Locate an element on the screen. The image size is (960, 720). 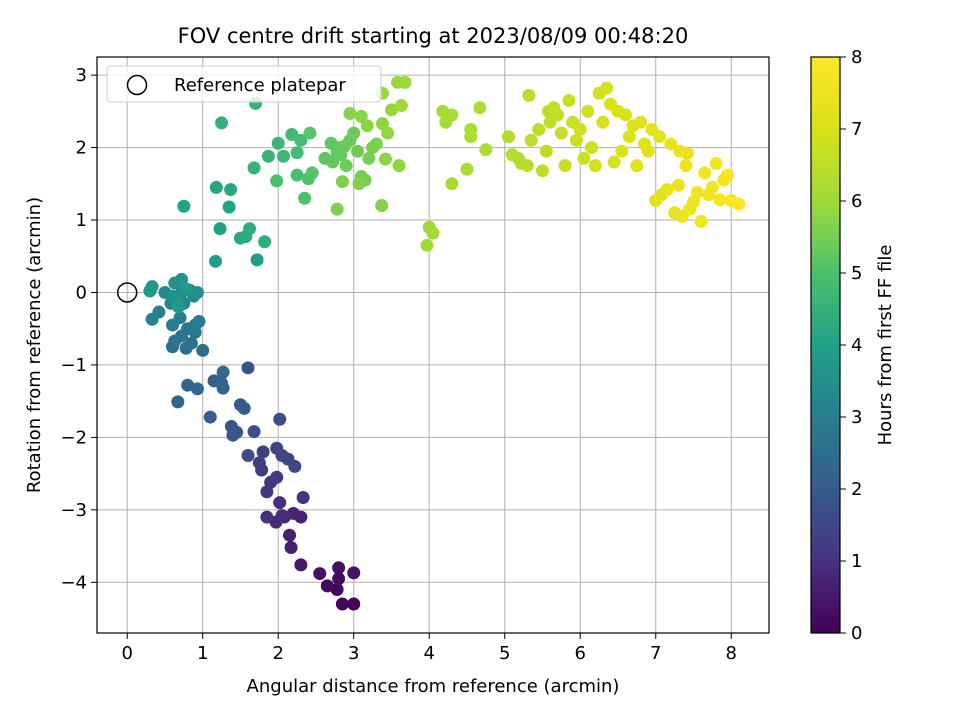
colorbar-tick-label: 2 is located at coordinates (856, 489).